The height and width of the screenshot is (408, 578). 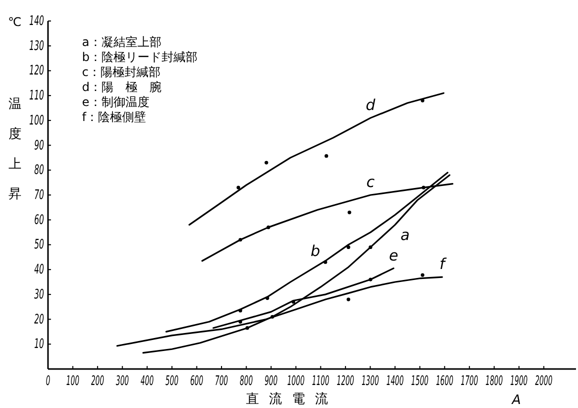 What do you see at coordinates (405, 235) in the screenshot?
I see `annotation: a` at bounding box center [405, 235].